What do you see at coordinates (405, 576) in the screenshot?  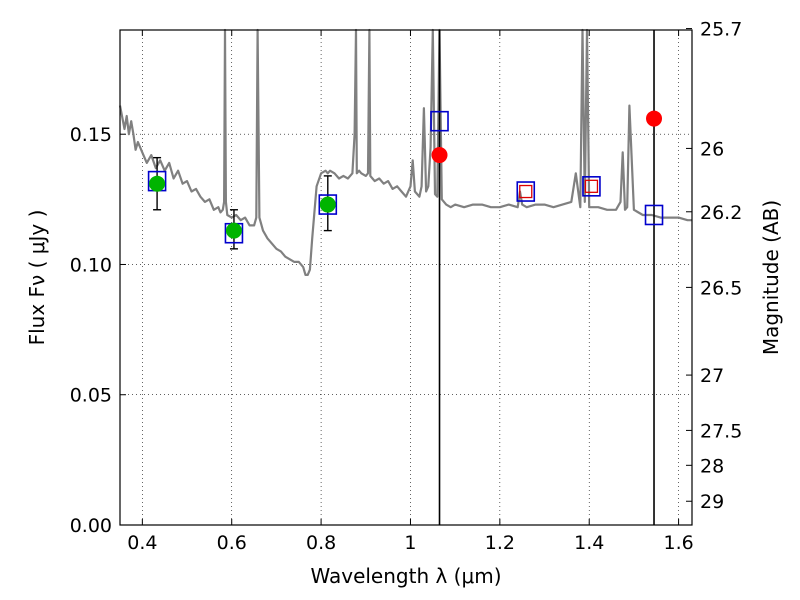 I see `x-axis-title: Wavelength λ (μm)` at bounding box center [405, 576].